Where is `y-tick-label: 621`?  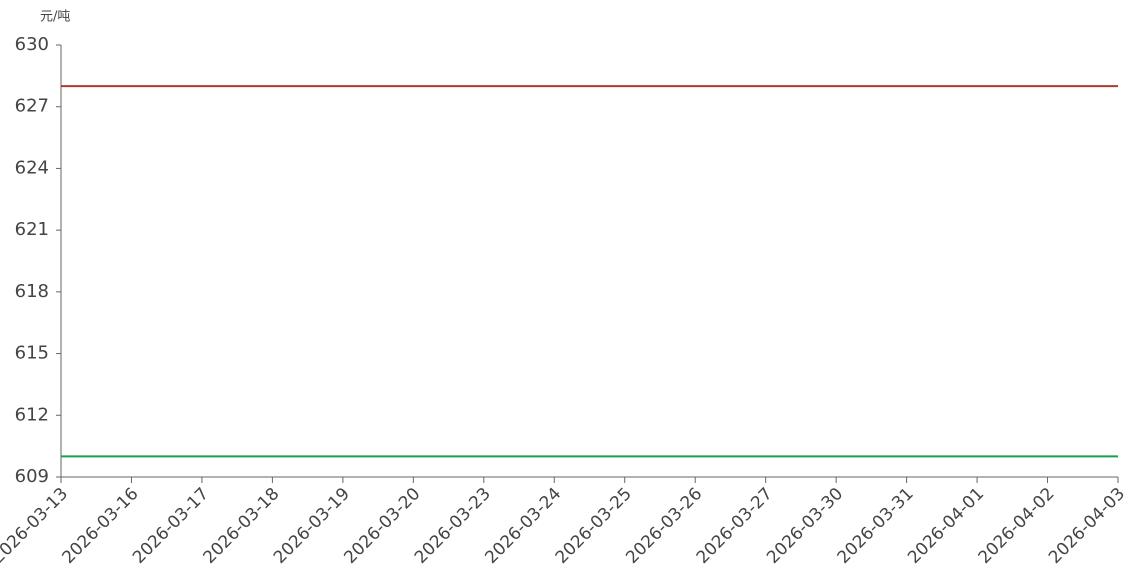 y-tick-label: 621 is located at coordinates (32, 229).